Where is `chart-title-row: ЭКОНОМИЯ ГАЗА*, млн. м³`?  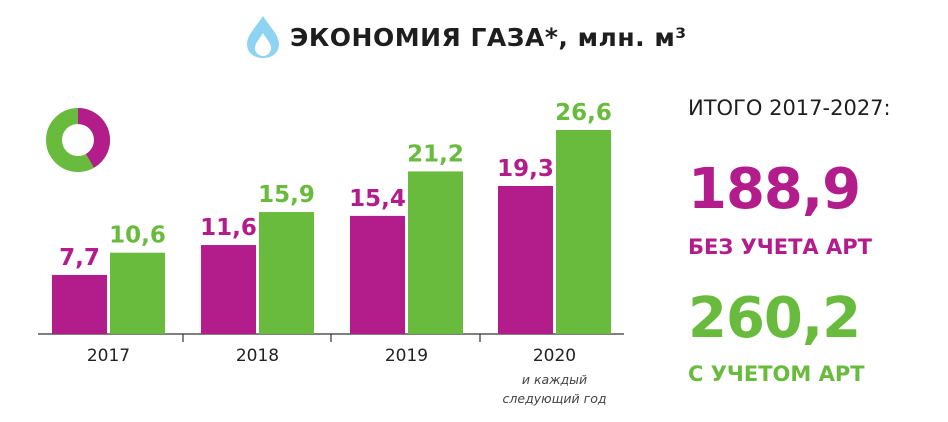 chart-title-row: ЭКОНОМИЯ ГАЗА*, млн. м³ is located at coordinates (466, 37).